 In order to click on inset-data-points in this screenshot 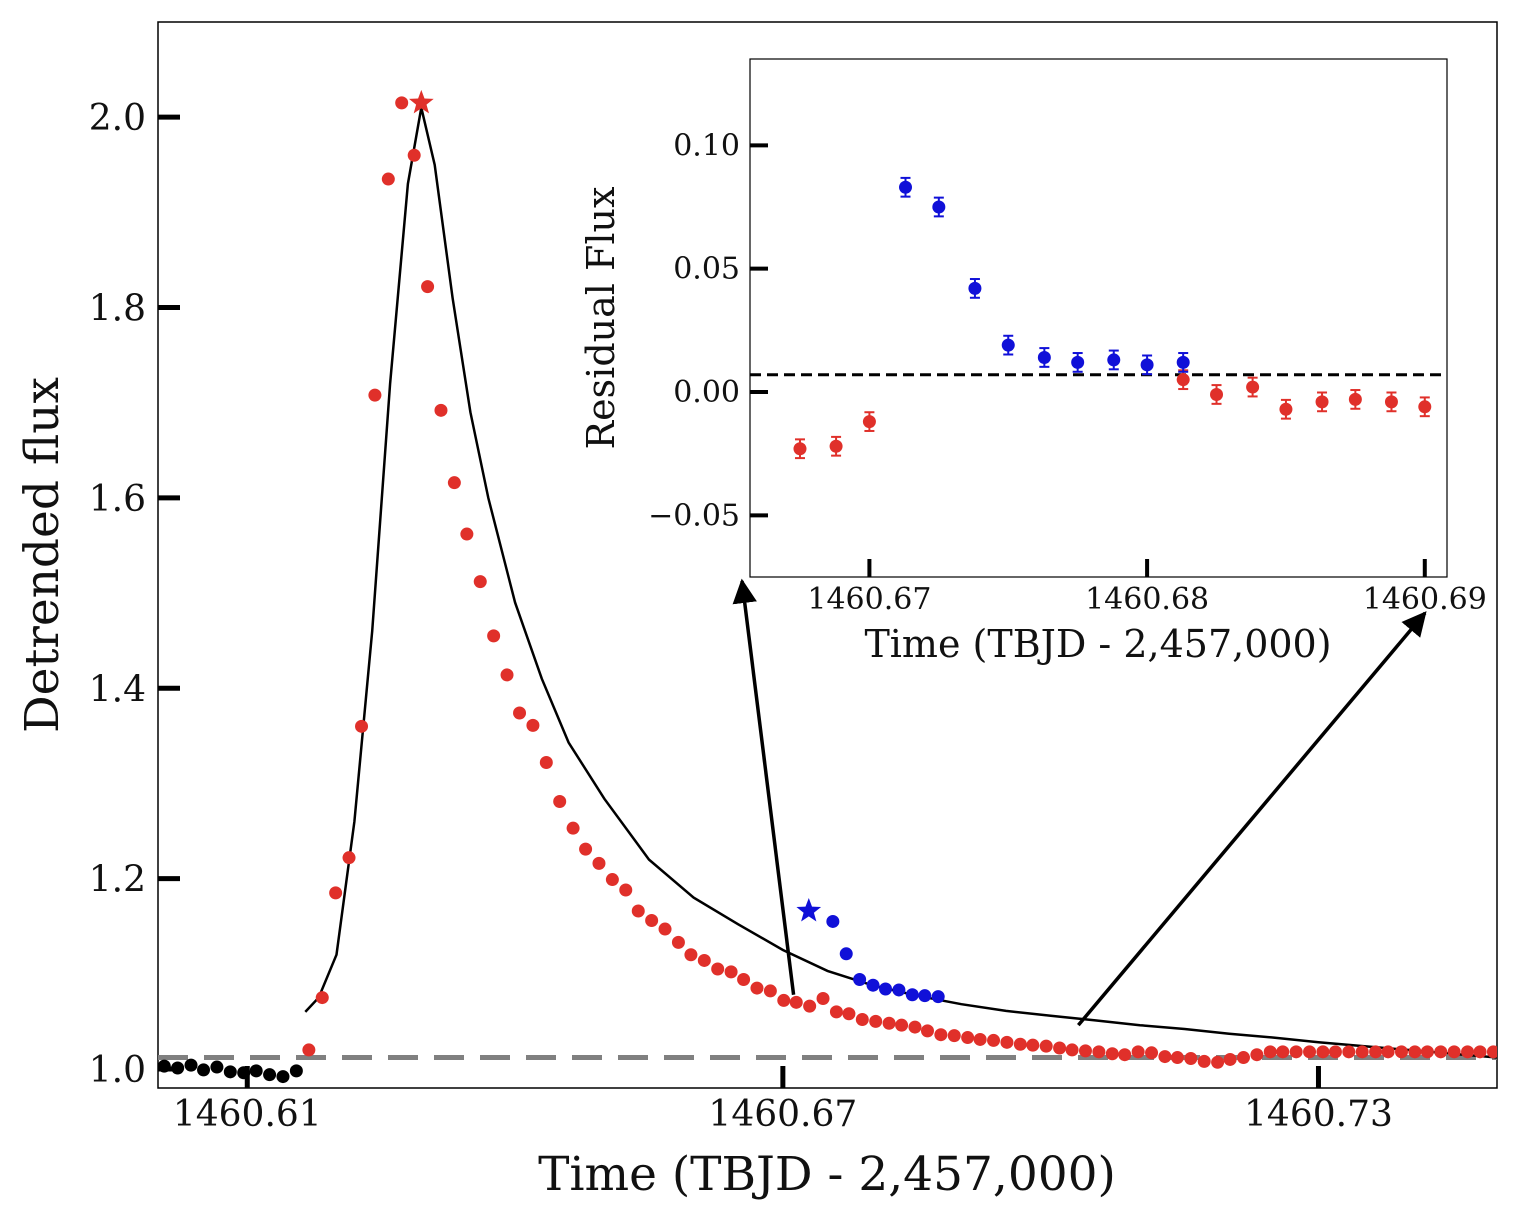, I will do `click(1112, 318)`.